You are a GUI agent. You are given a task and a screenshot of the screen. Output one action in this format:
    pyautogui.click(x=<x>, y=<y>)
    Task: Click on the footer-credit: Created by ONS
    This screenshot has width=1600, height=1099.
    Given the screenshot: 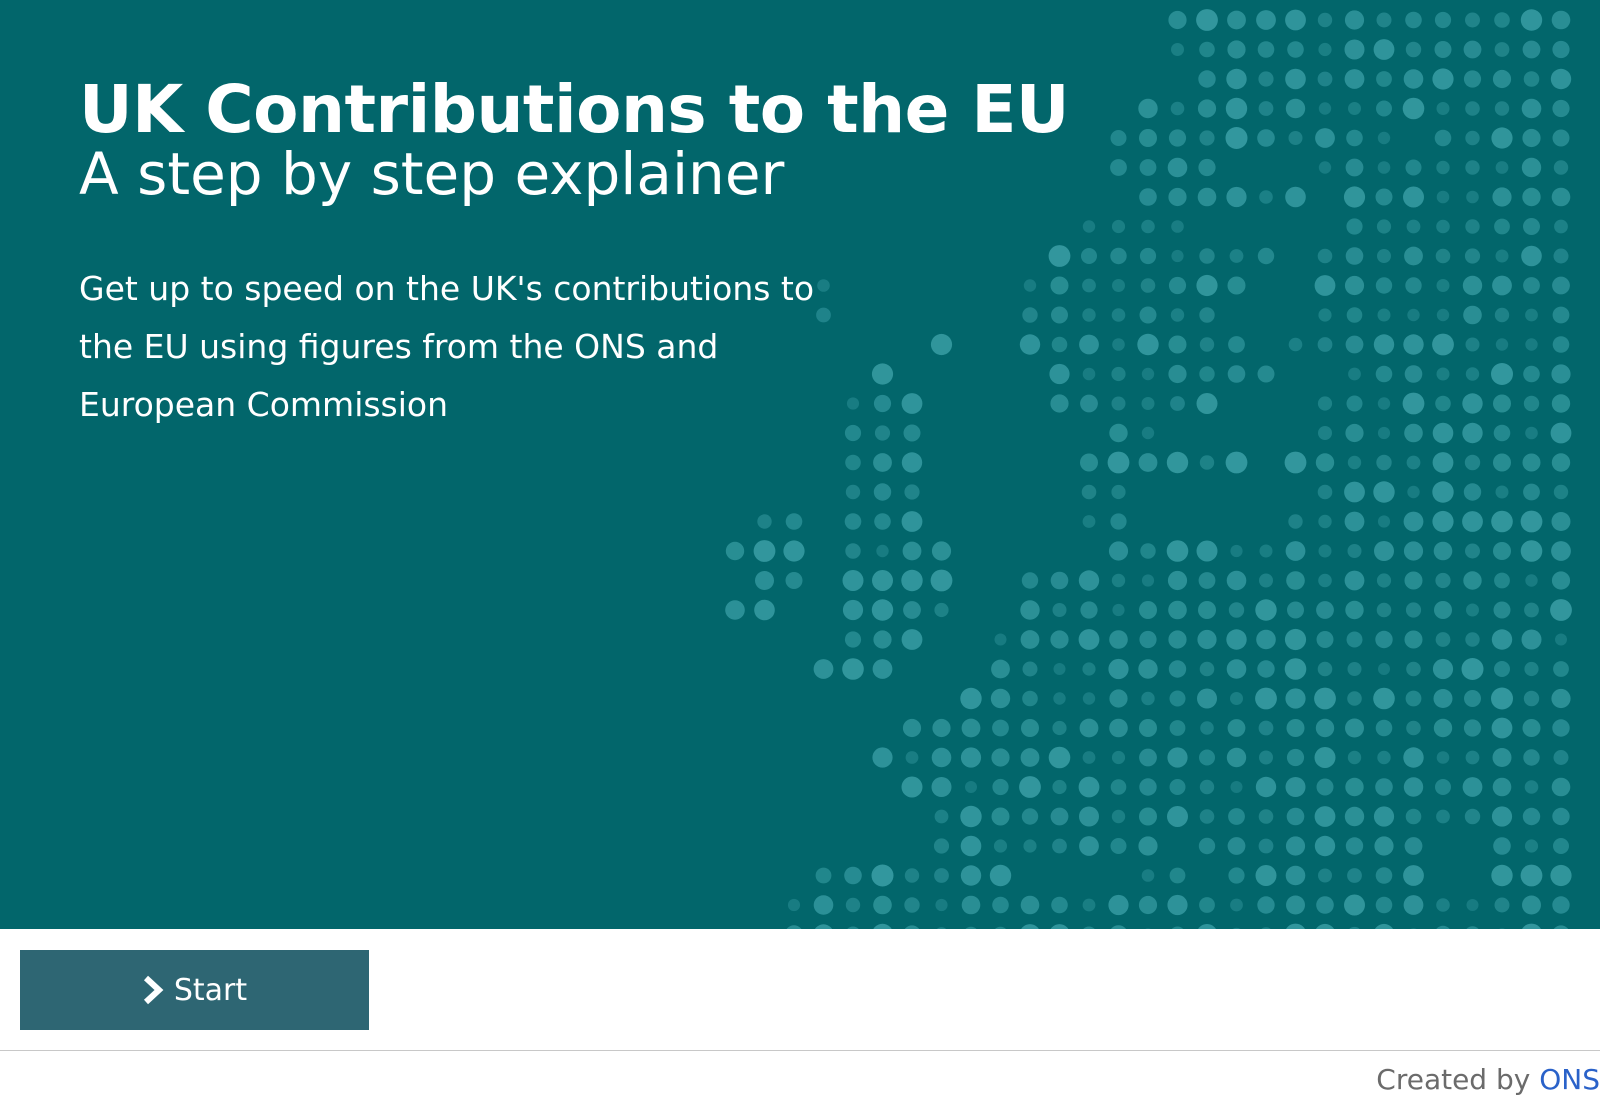 What is the action you would take?
    pyautogui.click(x=1488, y=1080)
    